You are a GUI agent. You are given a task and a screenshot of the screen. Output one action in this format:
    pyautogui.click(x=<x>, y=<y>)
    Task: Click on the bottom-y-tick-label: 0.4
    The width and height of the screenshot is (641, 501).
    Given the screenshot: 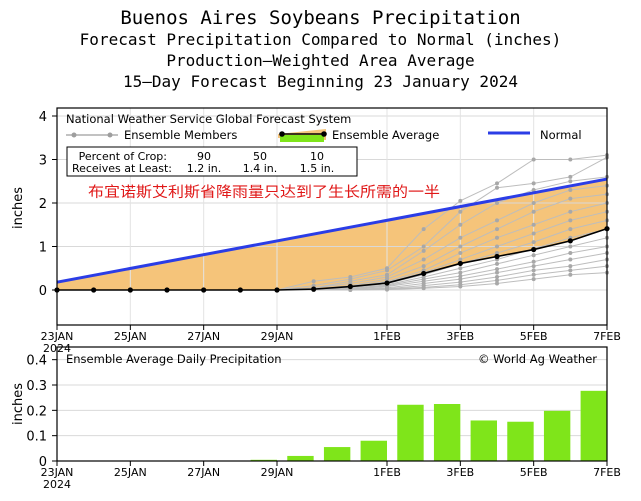 What is the action you would take?
    pyautogui.click(x=36, y=361)
    